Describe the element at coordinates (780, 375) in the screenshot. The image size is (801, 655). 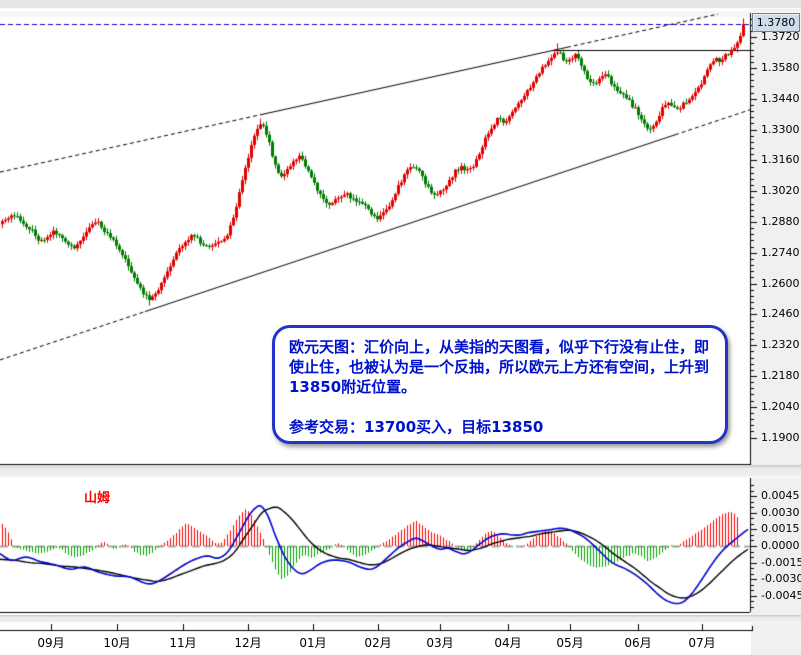
I see `price-axis-label: 1.2180` at that location.